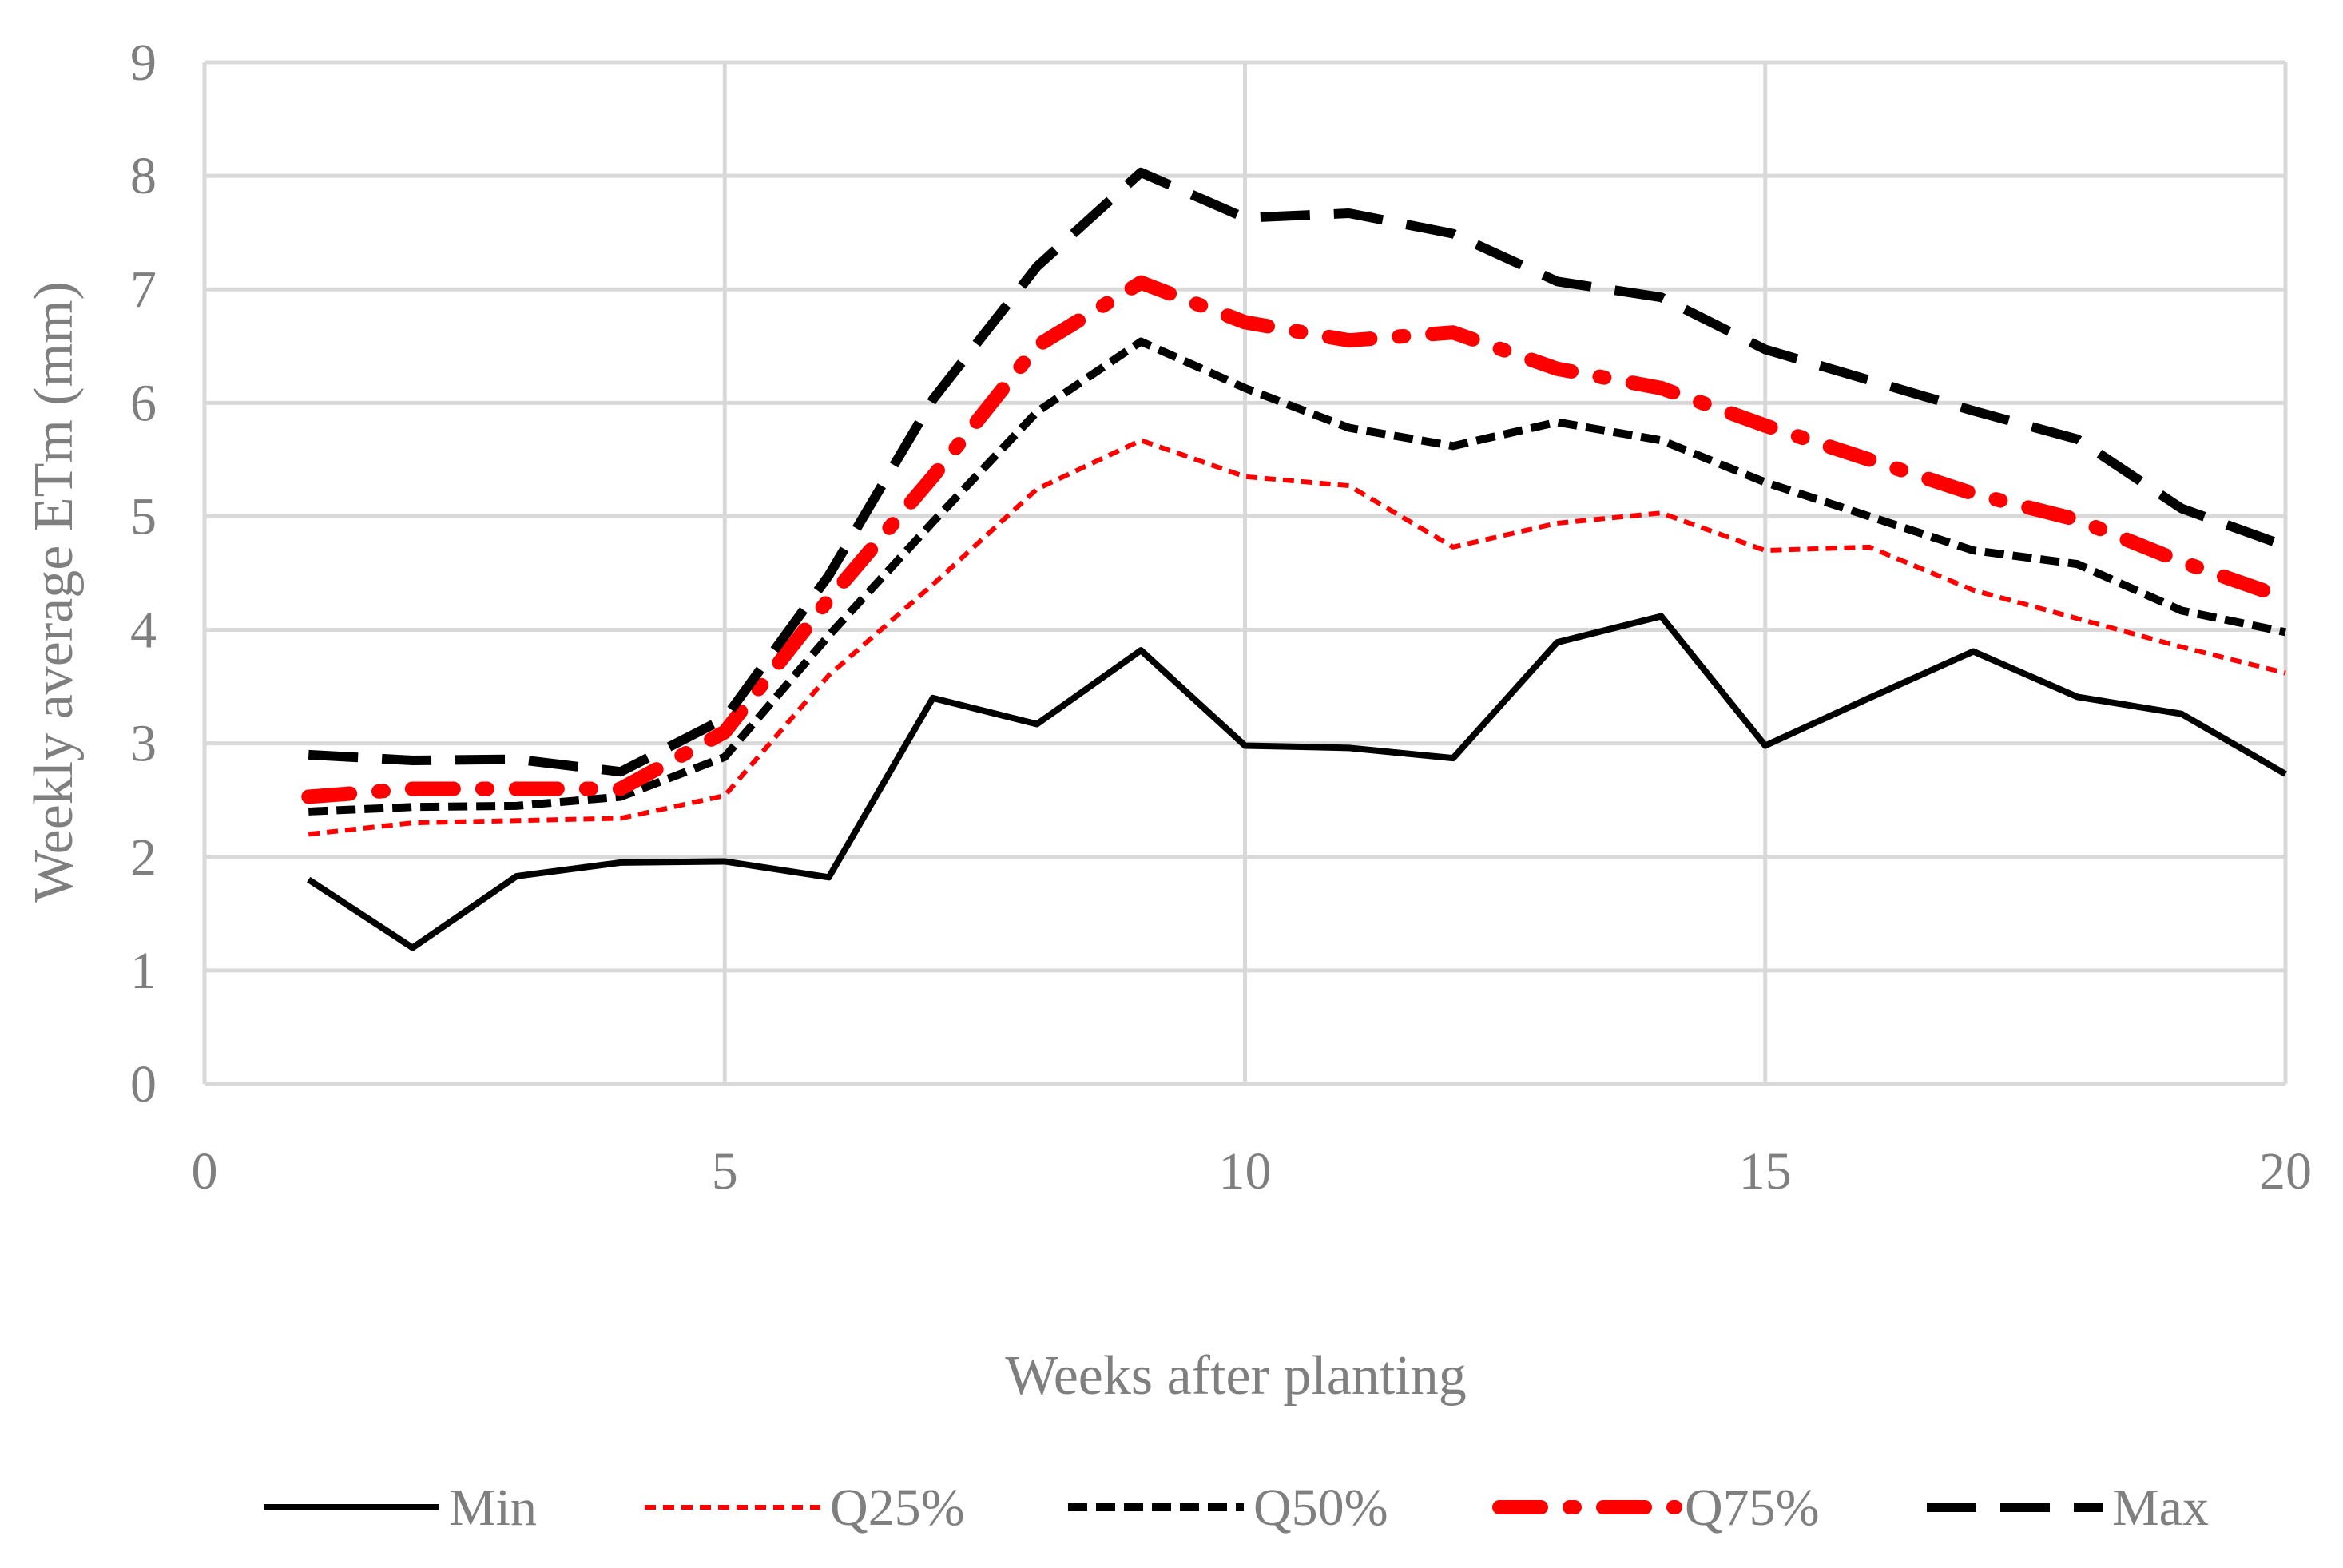 This screenshot has height=1568, width=2343. Describe the element at coordinates (725, 1171) in the screenshot. I see `x-tick-label: 5` at that location.